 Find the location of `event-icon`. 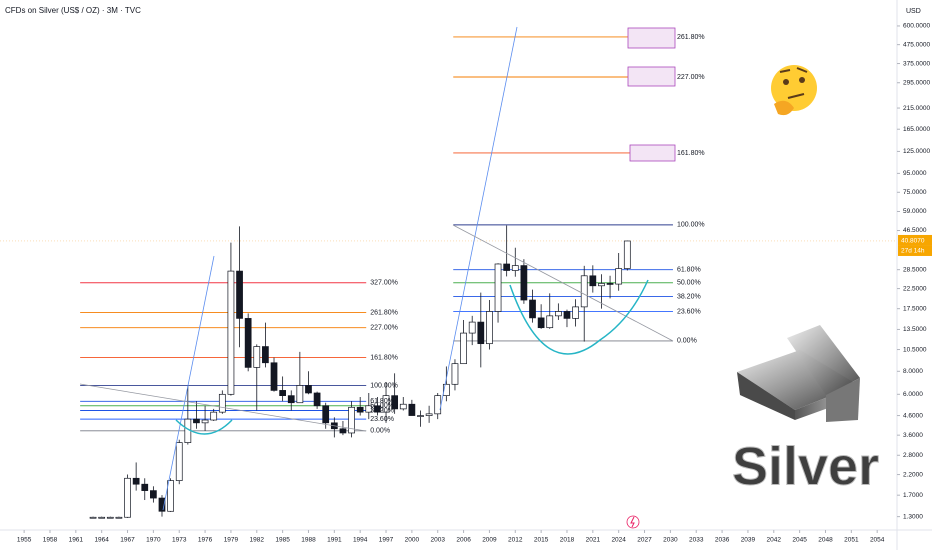

event-icon is located at coordinates (633, 522).